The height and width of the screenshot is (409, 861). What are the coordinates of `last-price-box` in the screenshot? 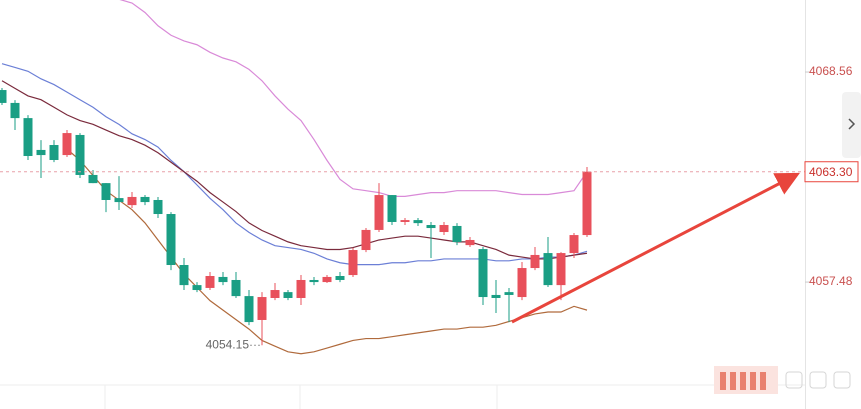 It's located at (831, 172).